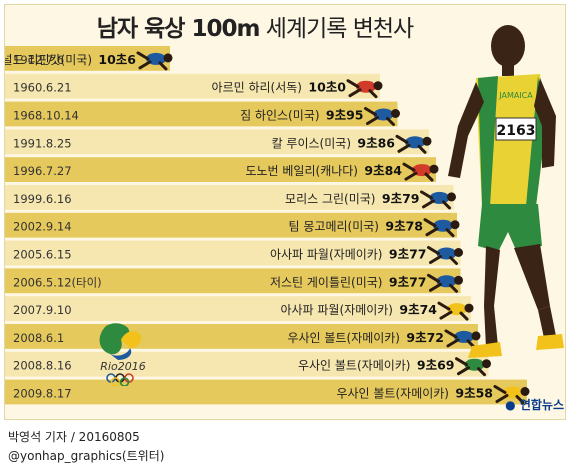 The height and width of the screenshot is (470, 574). What do you see at coordinates (327, 87) in the screenshot?
I see `record-time: 10초0` at bounding box center [327, 87].